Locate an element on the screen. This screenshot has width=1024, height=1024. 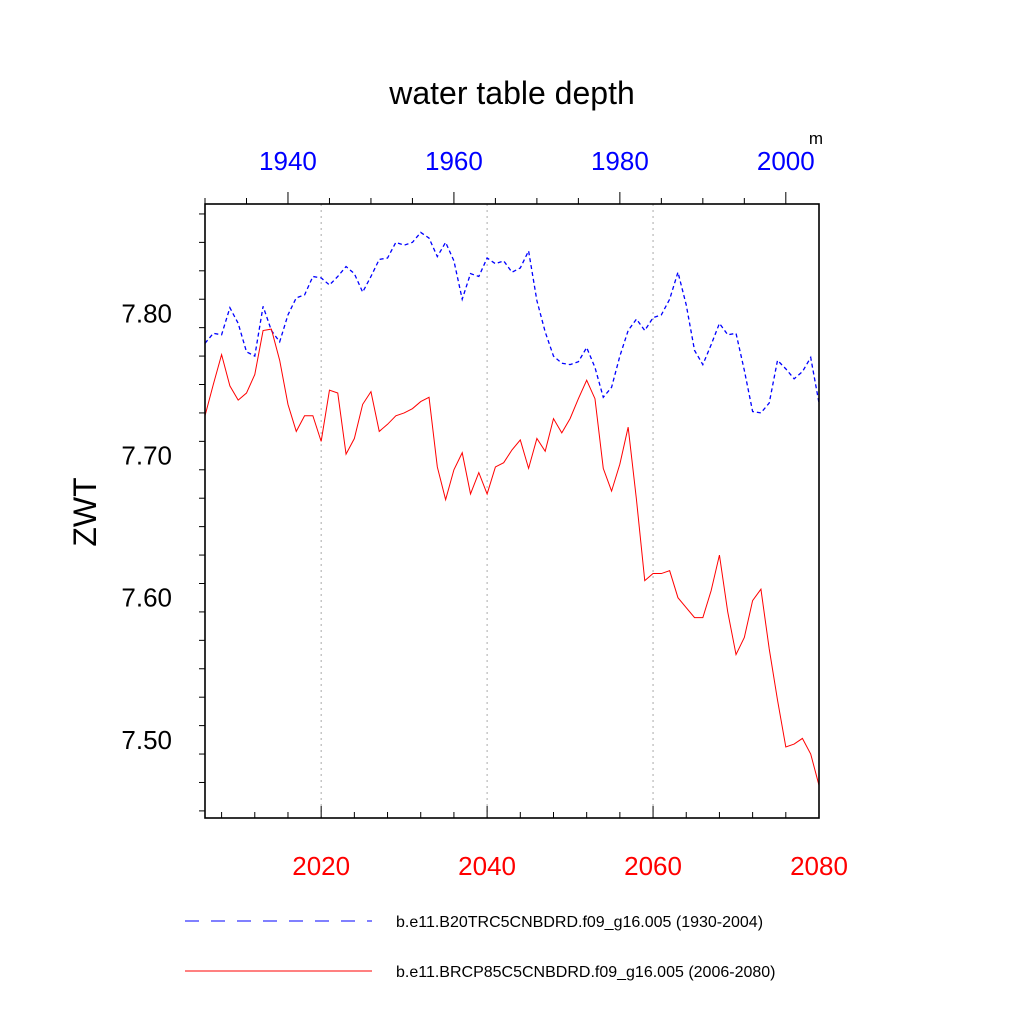
bottom-tick-label: 2020 is located at coordinates (321, 866).